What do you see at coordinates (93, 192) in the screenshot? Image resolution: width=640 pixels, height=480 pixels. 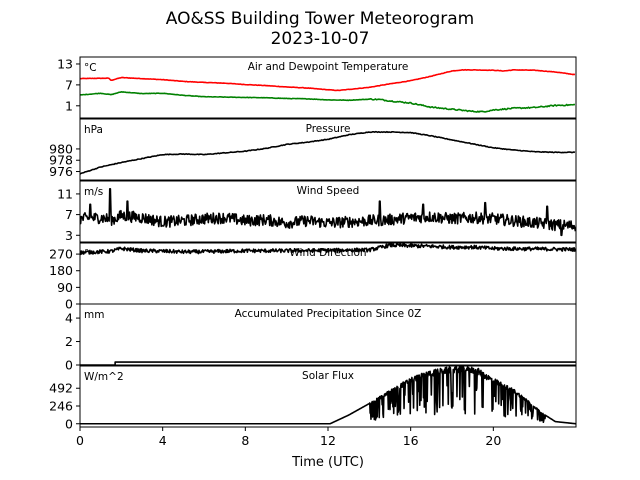 I see `panel-unit: m/s` at bounding box center [93, 192].